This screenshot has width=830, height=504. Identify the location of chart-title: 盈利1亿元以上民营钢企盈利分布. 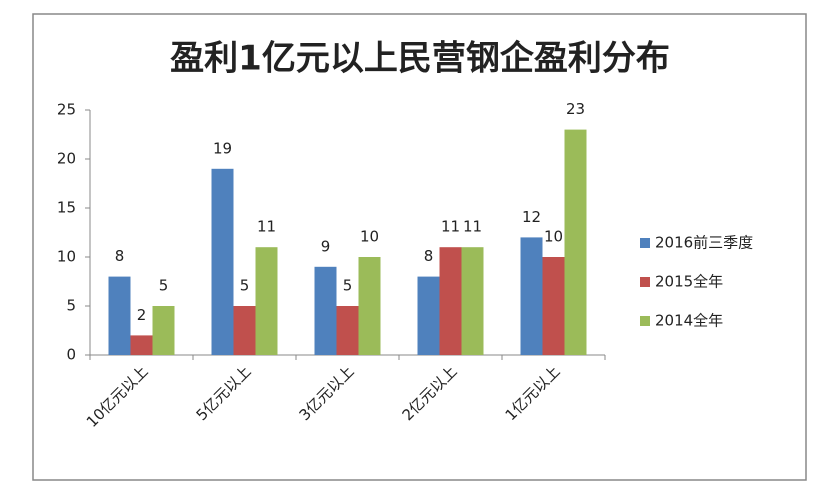
(420, 59).